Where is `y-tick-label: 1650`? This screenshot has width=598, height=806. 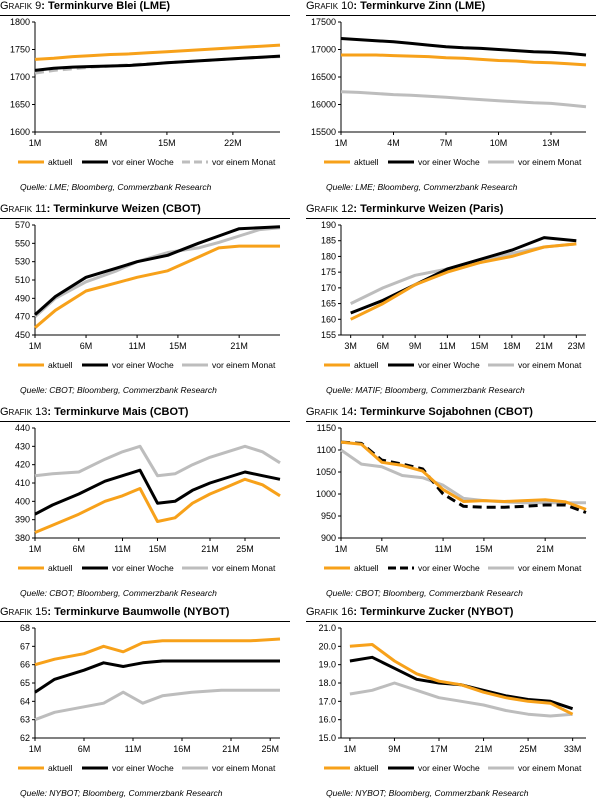 y-tick-label: 1650 is located at coordinates (20, 105).